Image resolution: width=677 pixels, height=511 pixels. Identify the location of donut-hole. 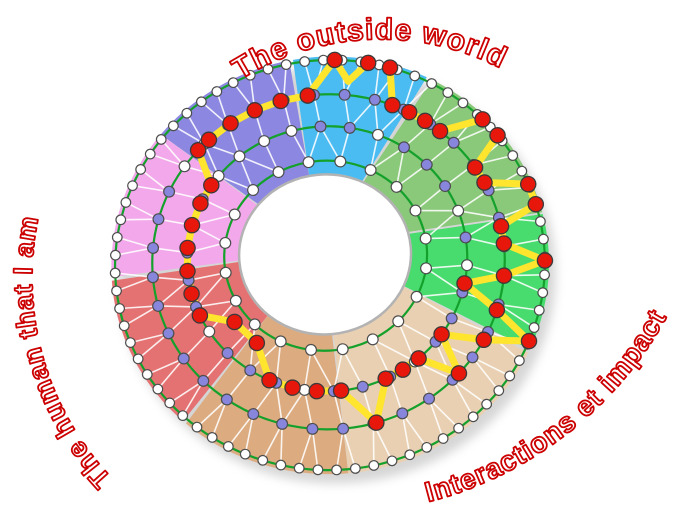
(325, 254).